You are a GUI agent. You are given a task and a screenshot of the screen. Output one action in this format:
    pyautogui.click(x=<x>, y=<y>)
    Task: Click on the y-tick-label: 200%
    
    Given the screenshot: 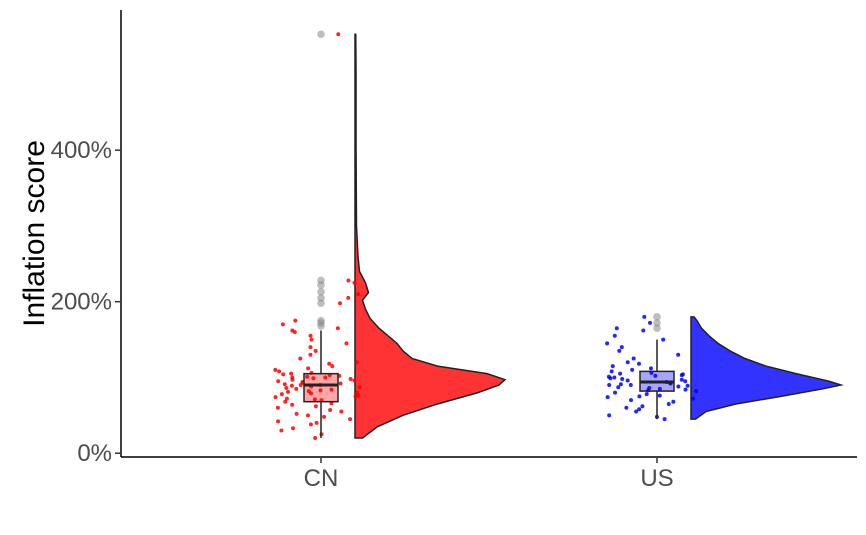 What is the action you would take?
    pyautogui.click(x=81, y=302)
    